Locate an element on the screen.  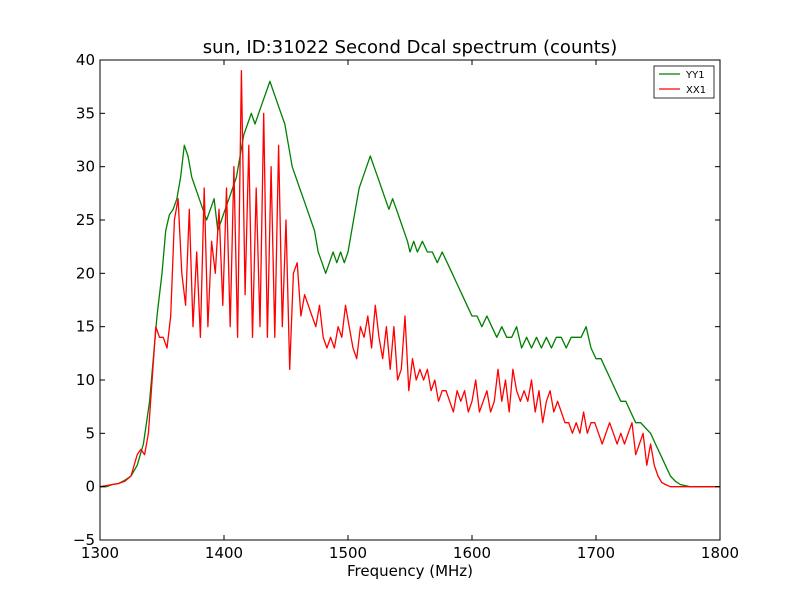
y-tick-labels: −5 0 5 10 15 20 25 30 35 40 is located at coordinates (84, 300).